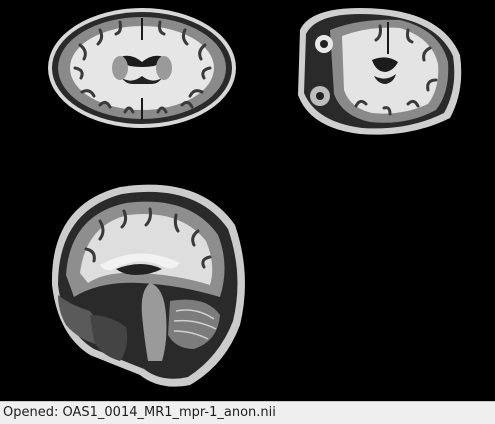 The image size is (495, 424). I want to click on axial-view-pane, so click(147, 70).